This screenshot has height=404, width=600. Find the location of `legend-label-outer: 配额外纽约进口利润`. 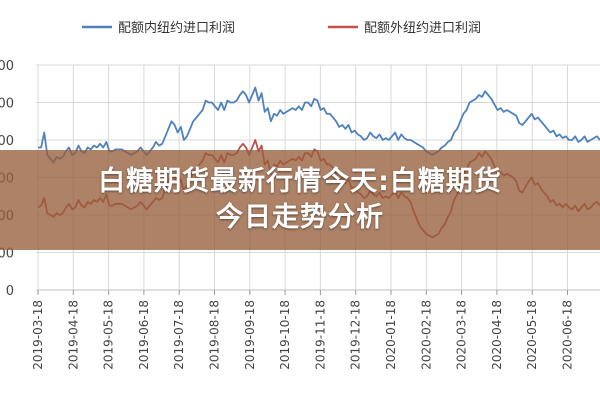

legend-label-outer: 配额外纽约进口利润 is located at coordinates (422, 28).